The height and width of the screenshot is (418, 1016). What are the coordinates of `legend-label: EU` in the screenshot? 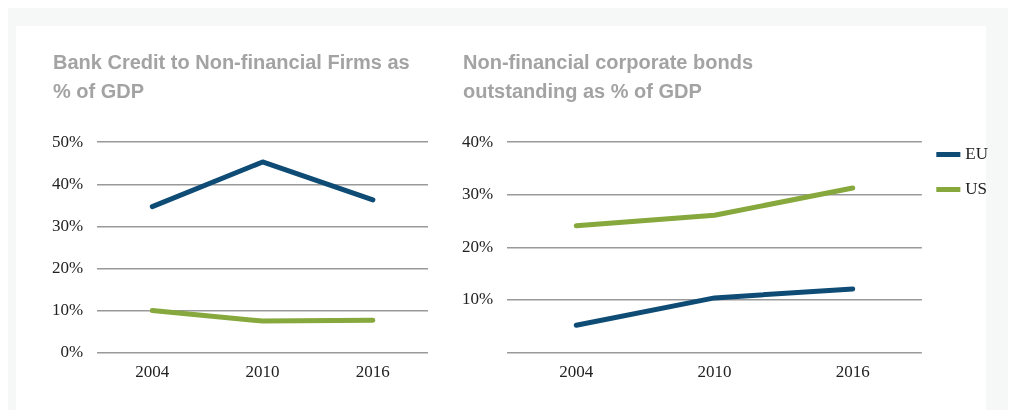 It's located at (977, 153).